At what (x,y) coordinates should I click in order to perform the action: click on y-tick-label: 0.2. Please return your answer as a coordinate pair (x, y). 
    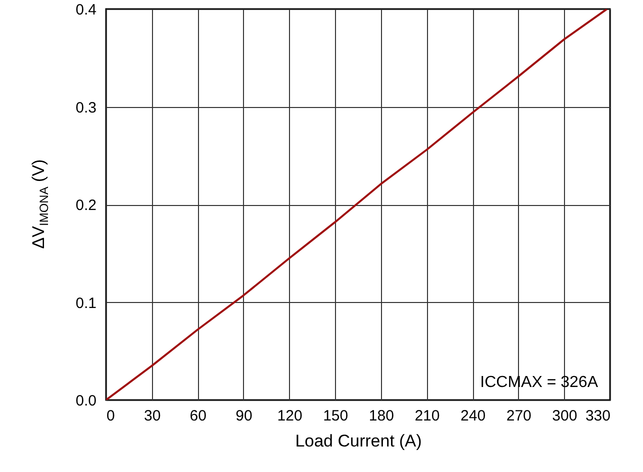
    Looking at the image, I should click on (86, 205).